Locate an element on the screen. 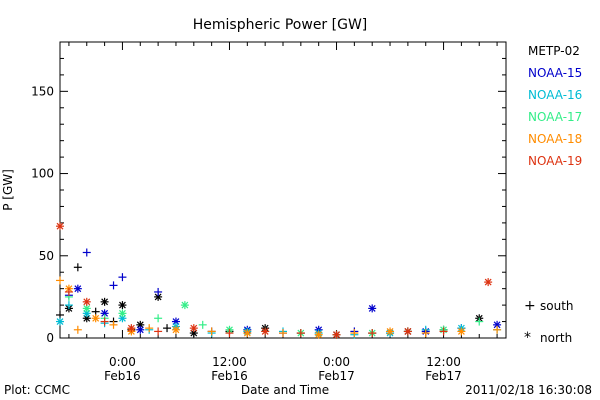 The image size is (600, 400). hemisphere-legend: + south * north is located at coordinates (549, 322).